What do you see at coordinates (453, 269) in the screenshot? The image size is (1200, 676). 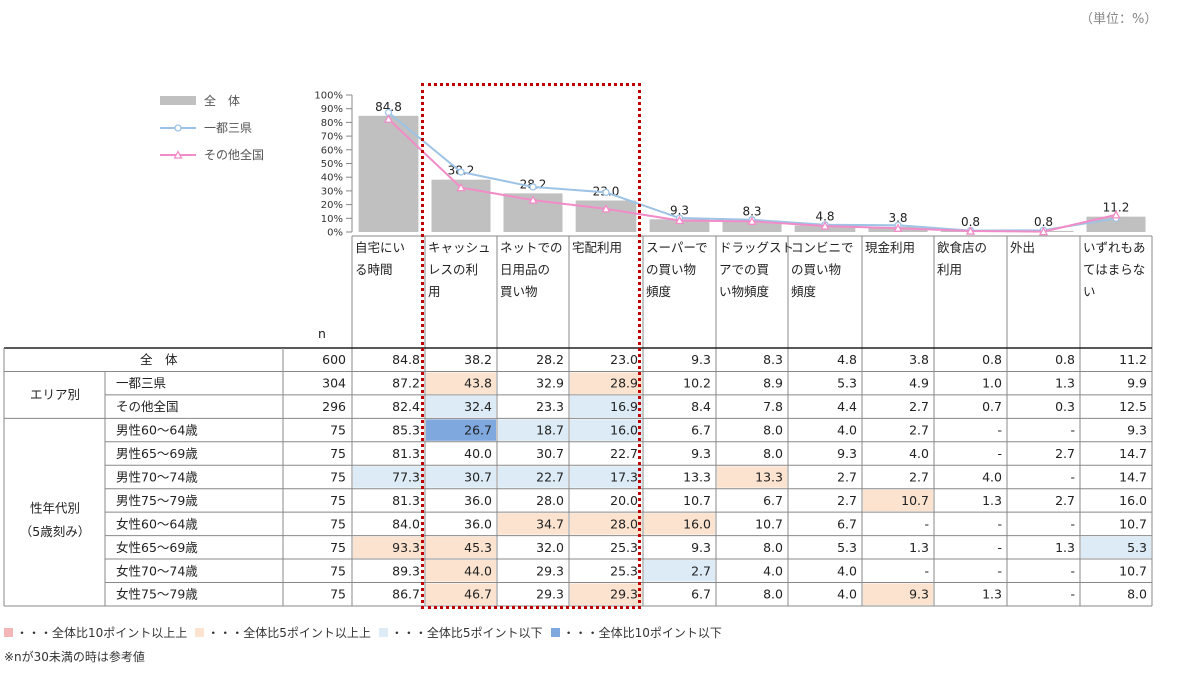 I see `category-label: レスの利` at bounding box center [453, 269].